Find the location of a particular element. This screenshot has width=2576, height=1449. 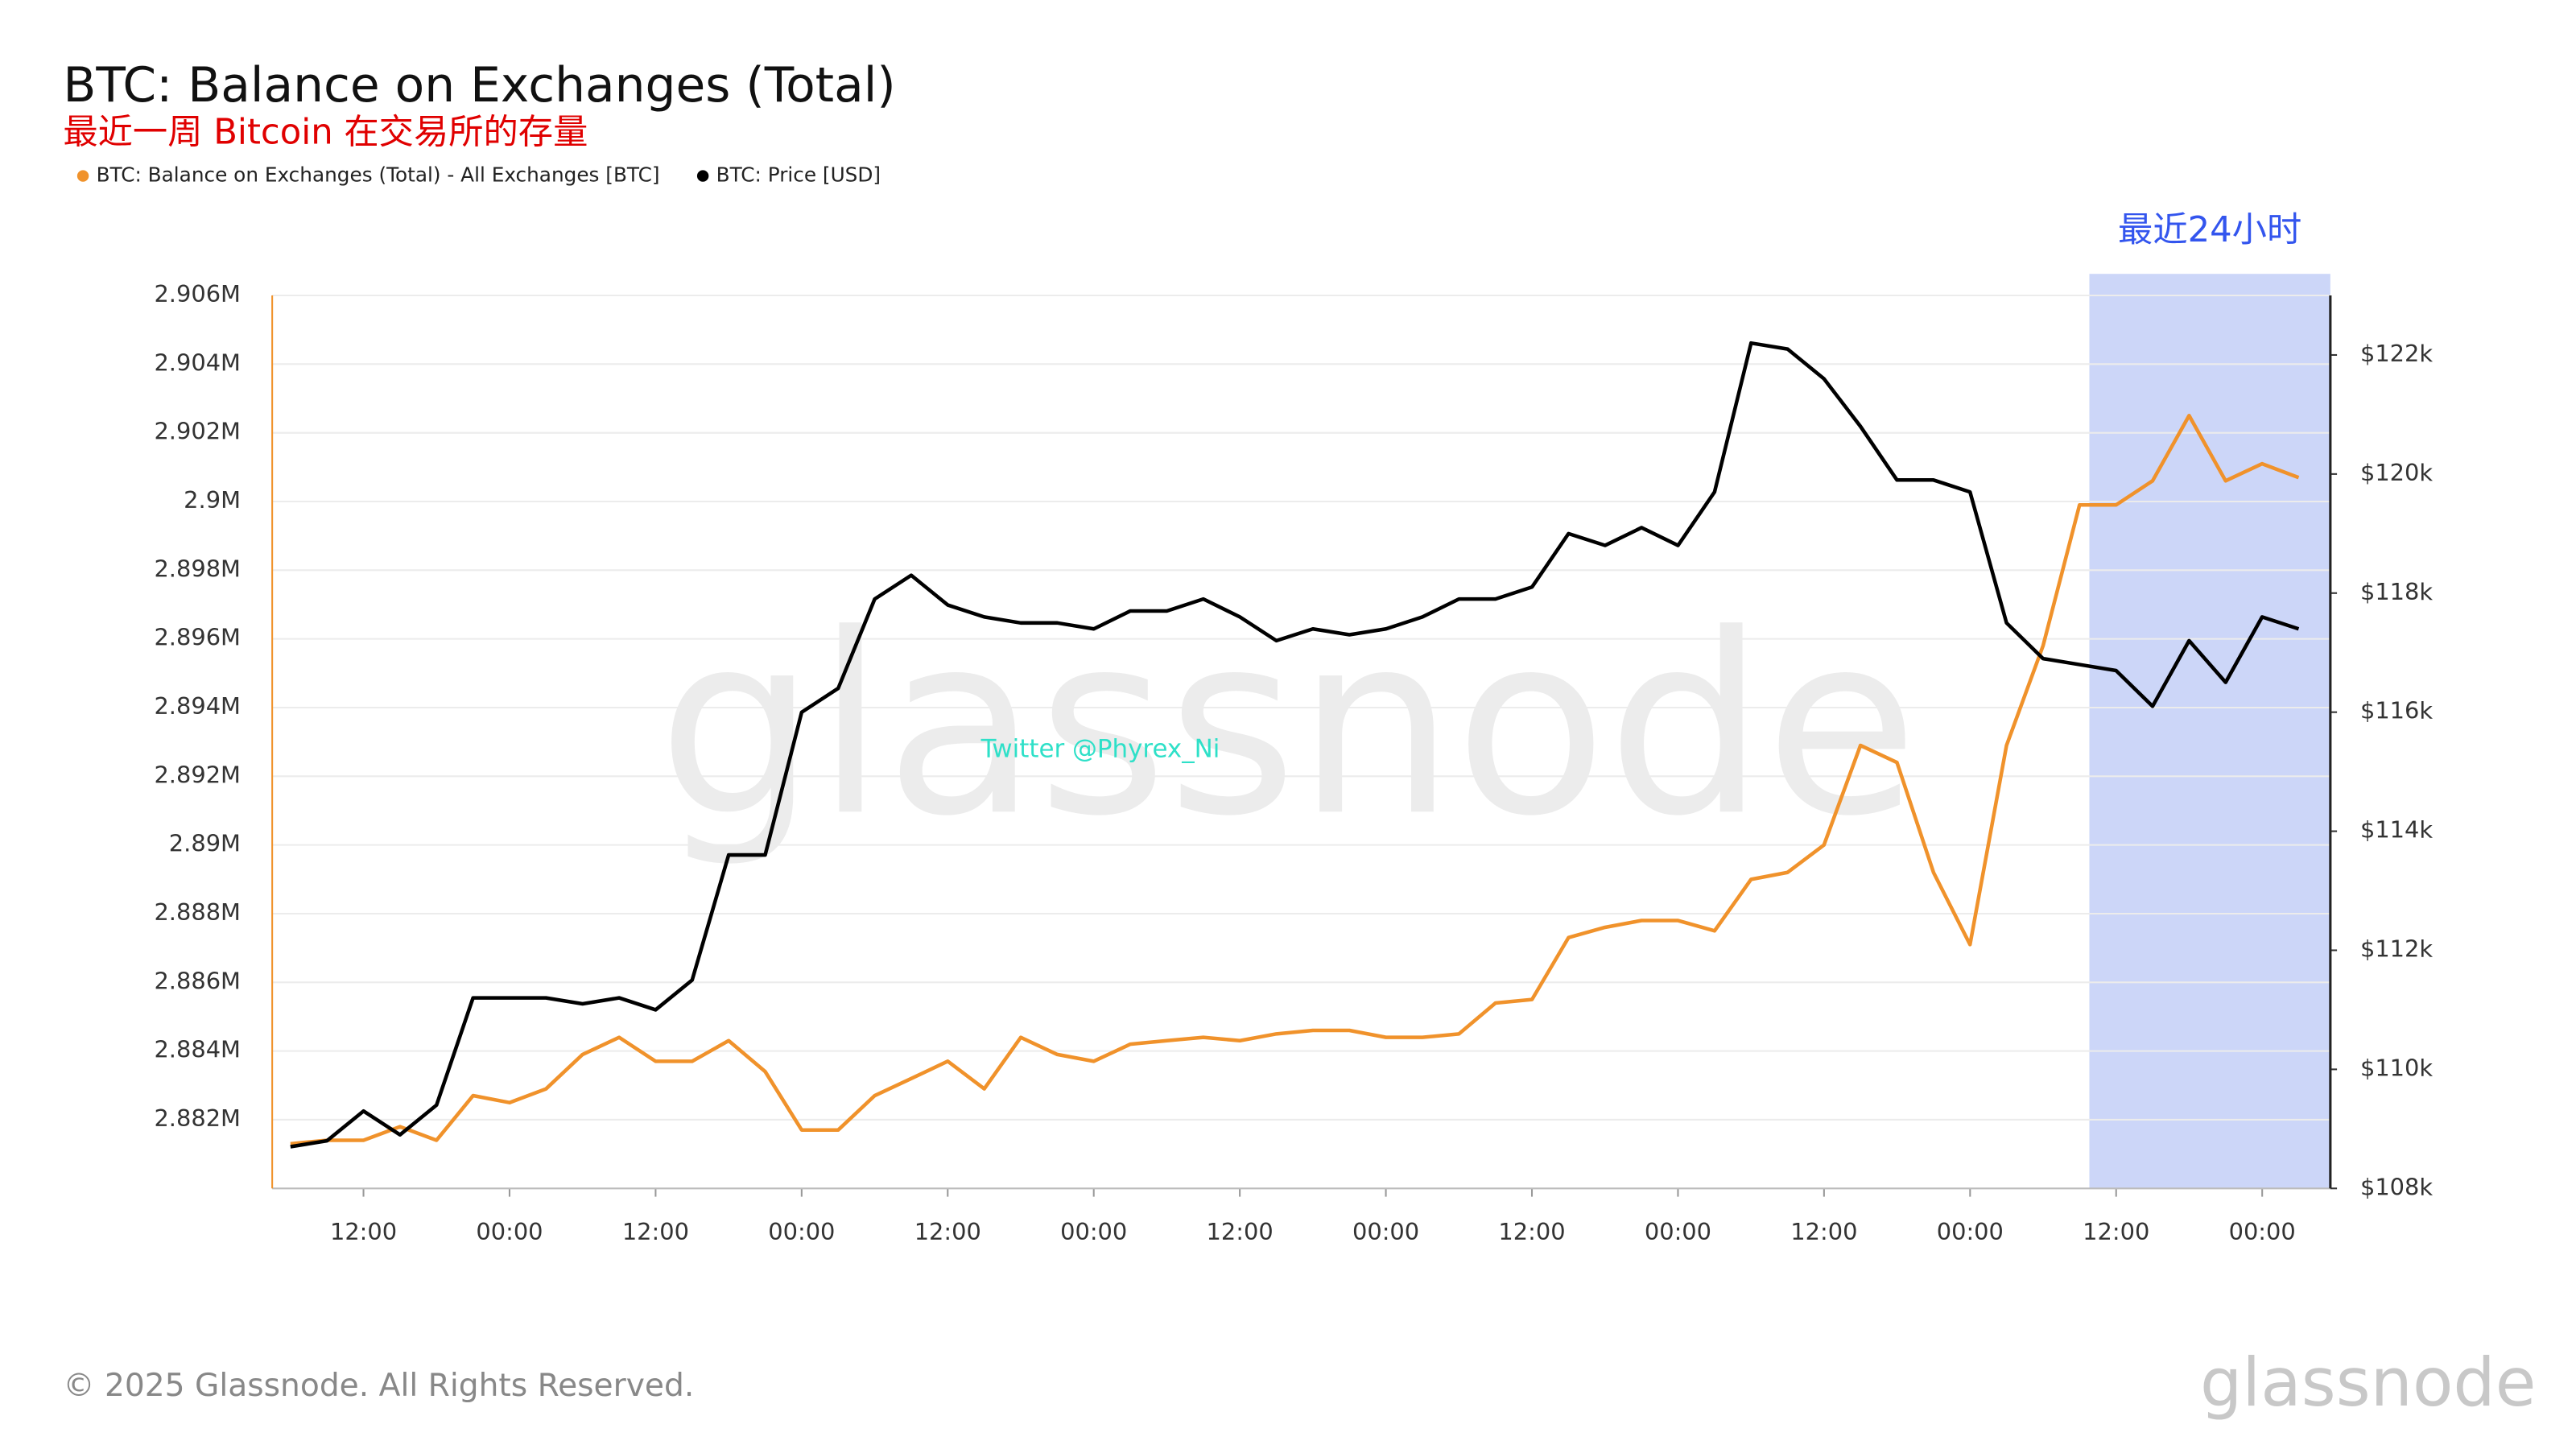

y2-tick-label: $110k is located at coordinates (2396, 1067).